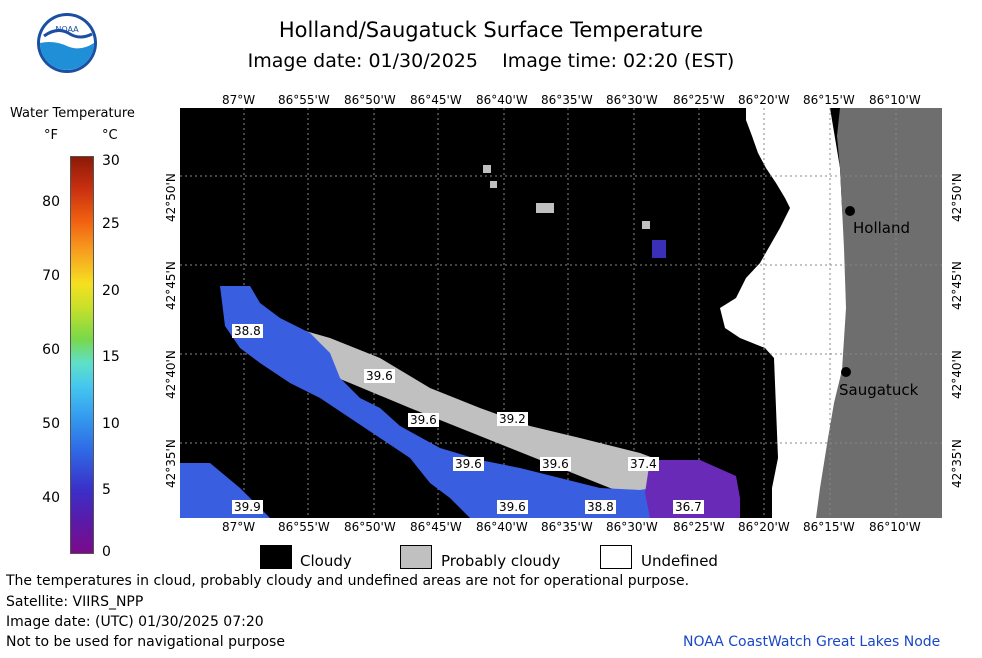 This screenshot has height=658, width=982. What do you see at coordinates (895, 527) in the screenshot?
I see `lon-bottom-86-10: 86°10'W` at bounding box center [895, 527].